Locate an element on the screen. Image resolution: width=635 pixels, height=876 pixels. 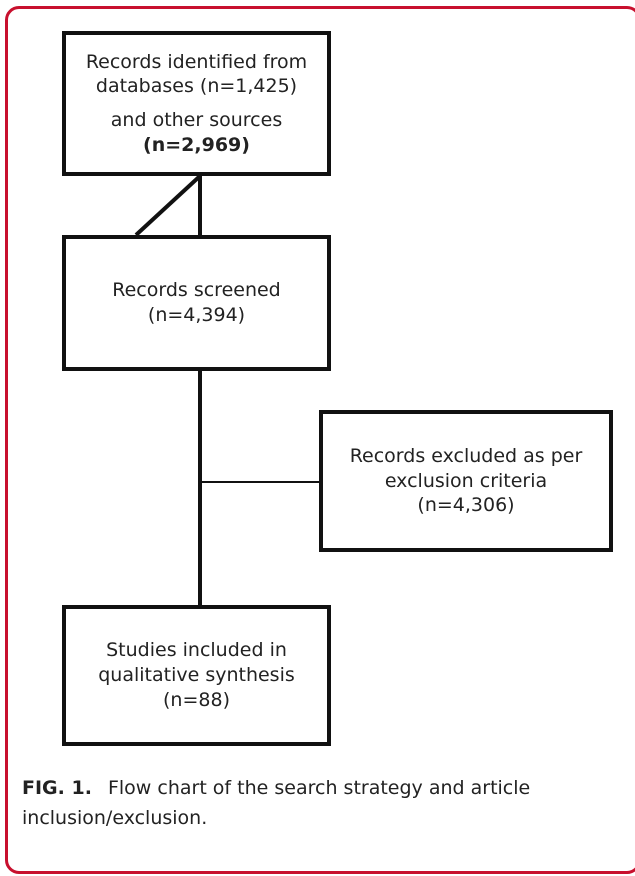
studies-included-line3: (n=88) is located at coordinates (196, 699).